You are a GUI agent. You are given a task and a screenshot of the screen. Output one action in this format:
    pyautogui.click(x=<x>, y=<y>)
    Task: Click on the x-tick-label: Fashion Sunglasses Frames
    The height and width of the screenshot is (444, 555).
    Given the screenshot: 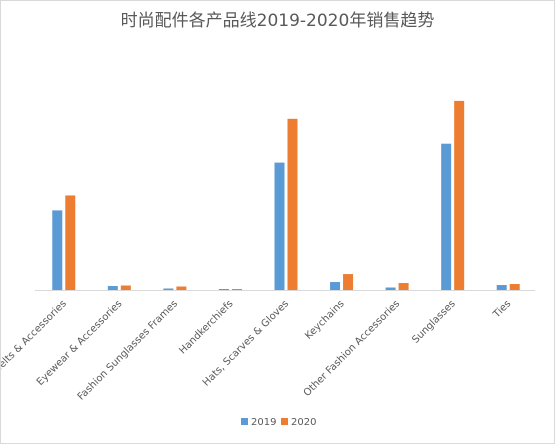 What is the action you would take?
    pyautogui.click(x=128, y=350)
    